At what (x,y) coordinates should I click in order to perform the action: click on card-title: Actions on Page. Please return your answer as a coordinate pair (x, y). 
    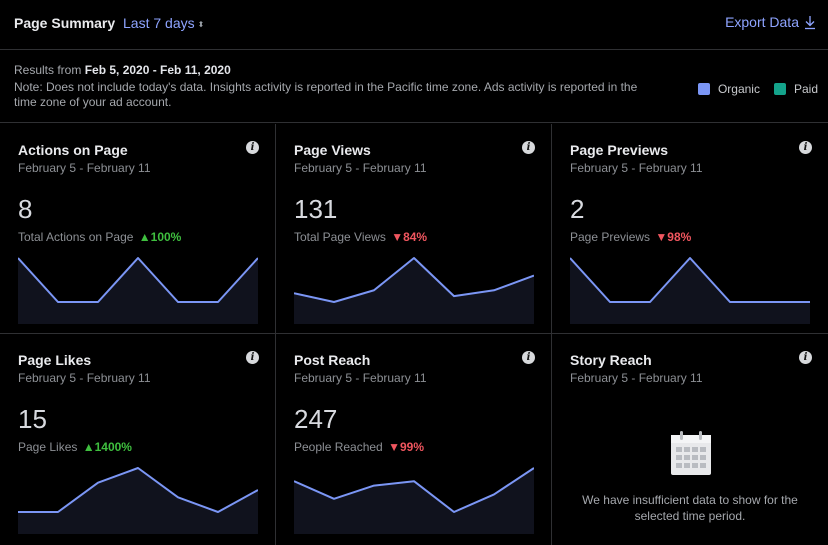
    Looking at the image, I should click on (73, 150).